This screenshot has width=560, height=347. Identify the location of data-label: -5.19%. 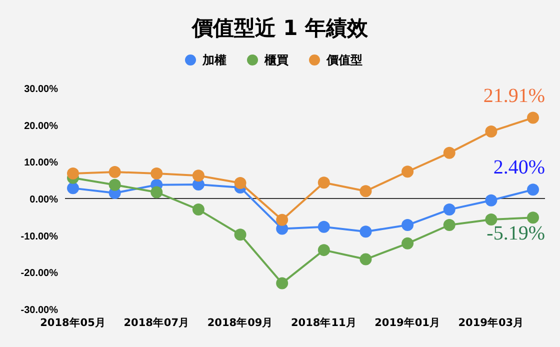
(515, 233).